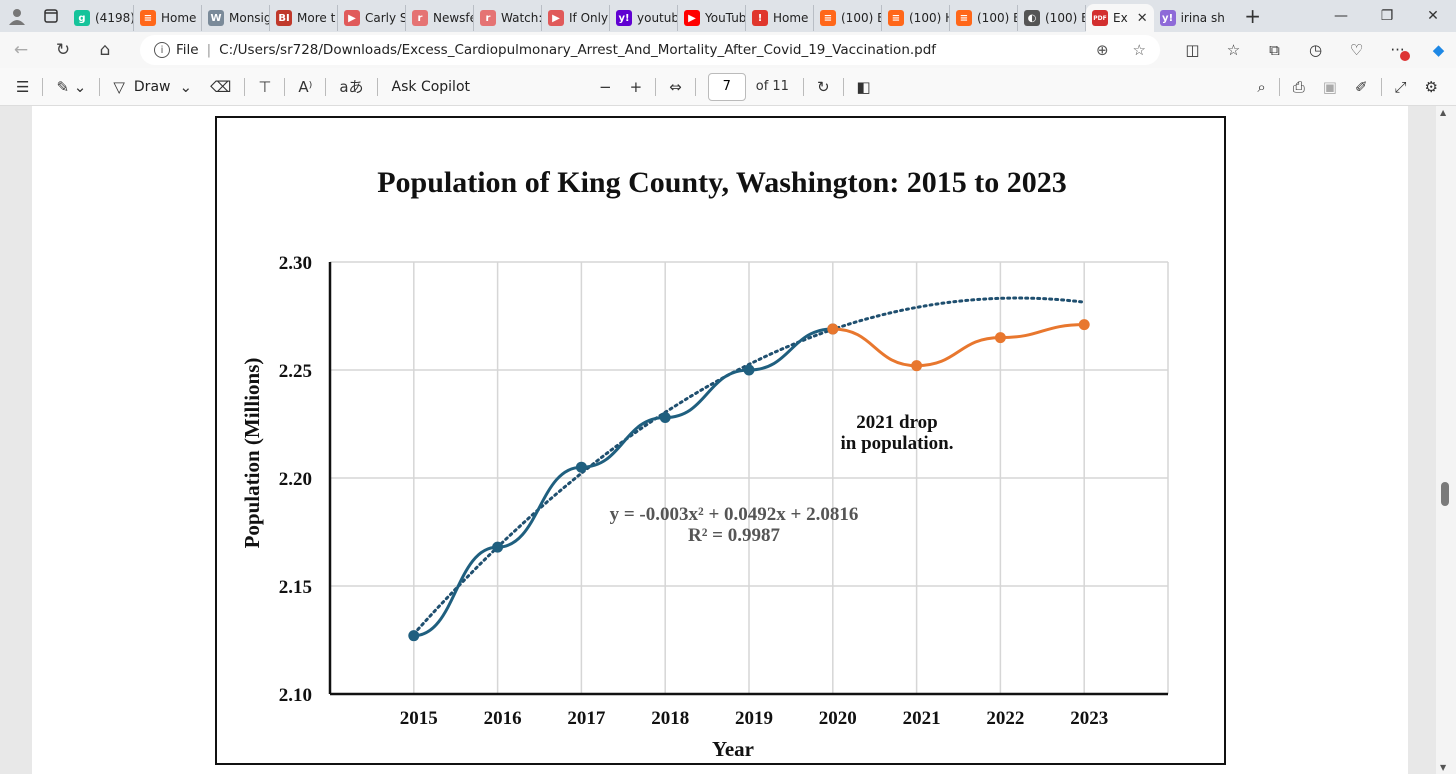 The image size is (1456, 774). I want to click on ask-copilot-button: Ask Copilot, so click(431, 86).